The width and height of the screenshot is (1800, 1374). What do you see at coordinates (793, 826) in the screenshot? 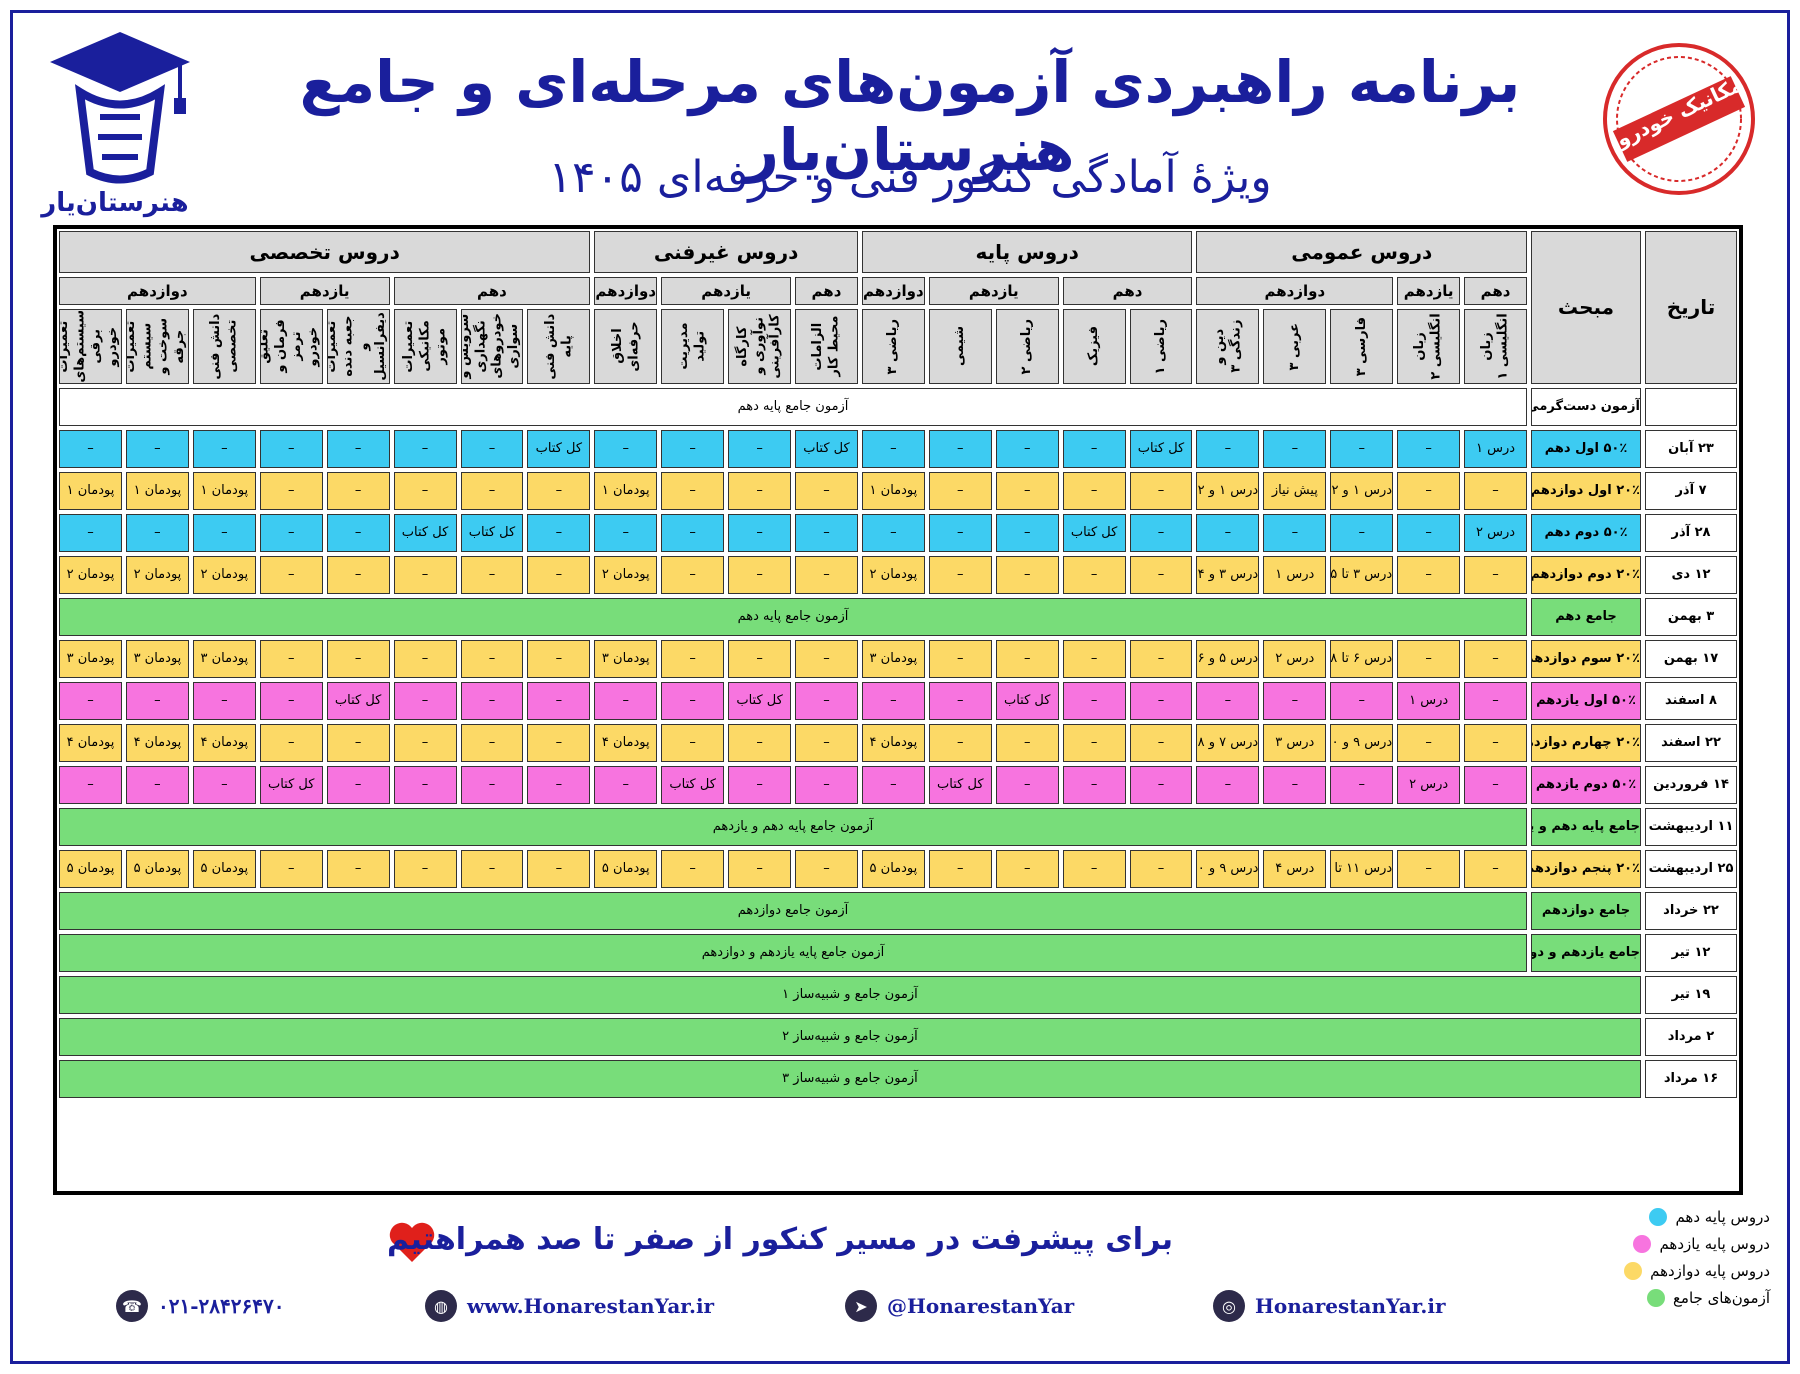
I see `exam-span-cell: آزمون جامع پایه دهم و یازدهم` at bounding box center [793, 826].